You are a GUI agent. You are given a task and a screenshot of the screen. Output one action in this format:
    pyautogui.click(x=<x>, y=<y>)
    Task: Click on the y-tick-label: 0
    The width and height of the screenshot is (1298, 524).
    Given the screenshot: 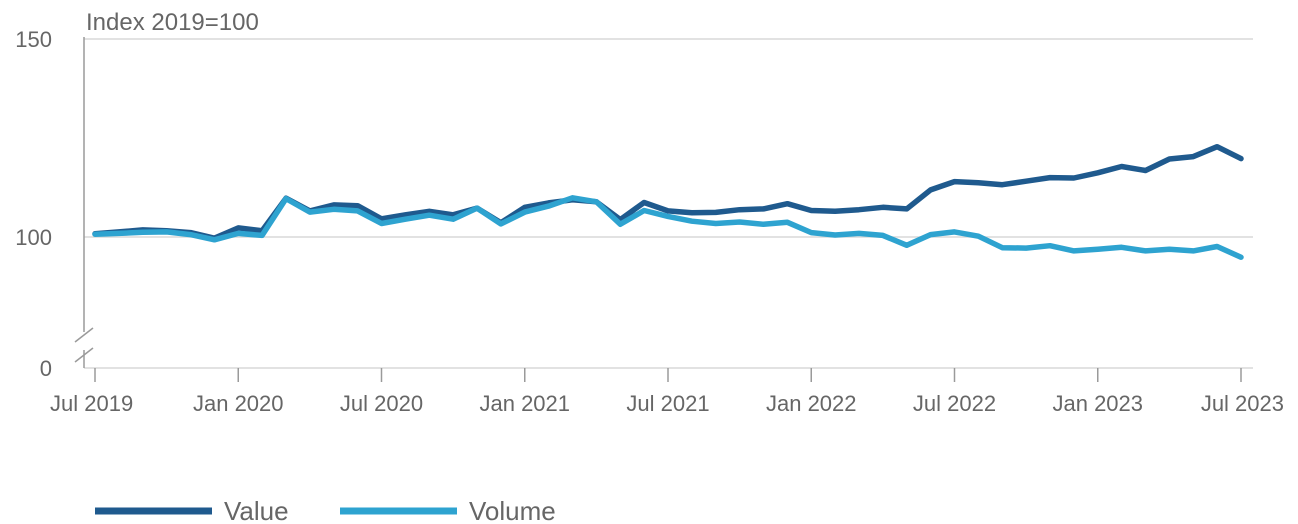 What is the action you would take?
    pyautogui.click(x=46, y=368)
    